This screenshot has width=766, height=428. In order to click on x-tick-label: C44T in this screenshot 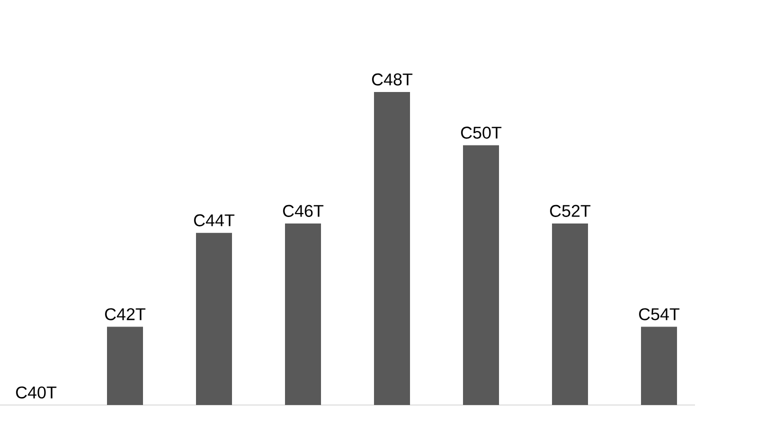, I will do `click(214, 220)`.